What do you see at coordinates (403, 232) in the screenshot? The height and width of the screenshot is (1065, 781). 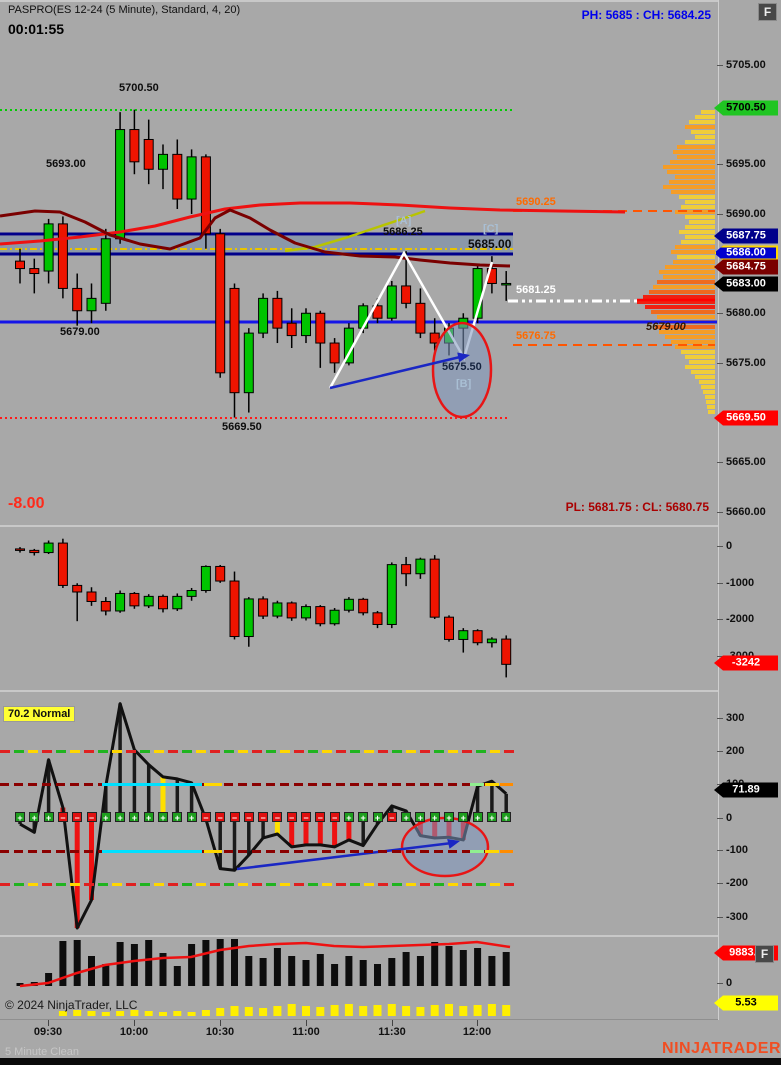 I see `chart-annotation-label: 5686.25` at bounding box center [403, 232].